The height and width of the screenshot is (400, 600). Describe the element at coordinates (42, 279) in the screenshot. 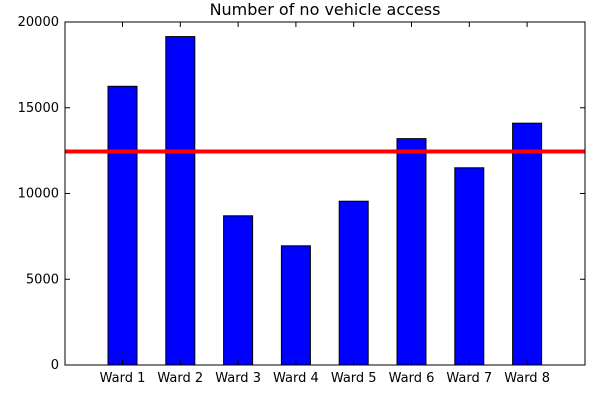

I see `y-tick-label: 5000` at that location.